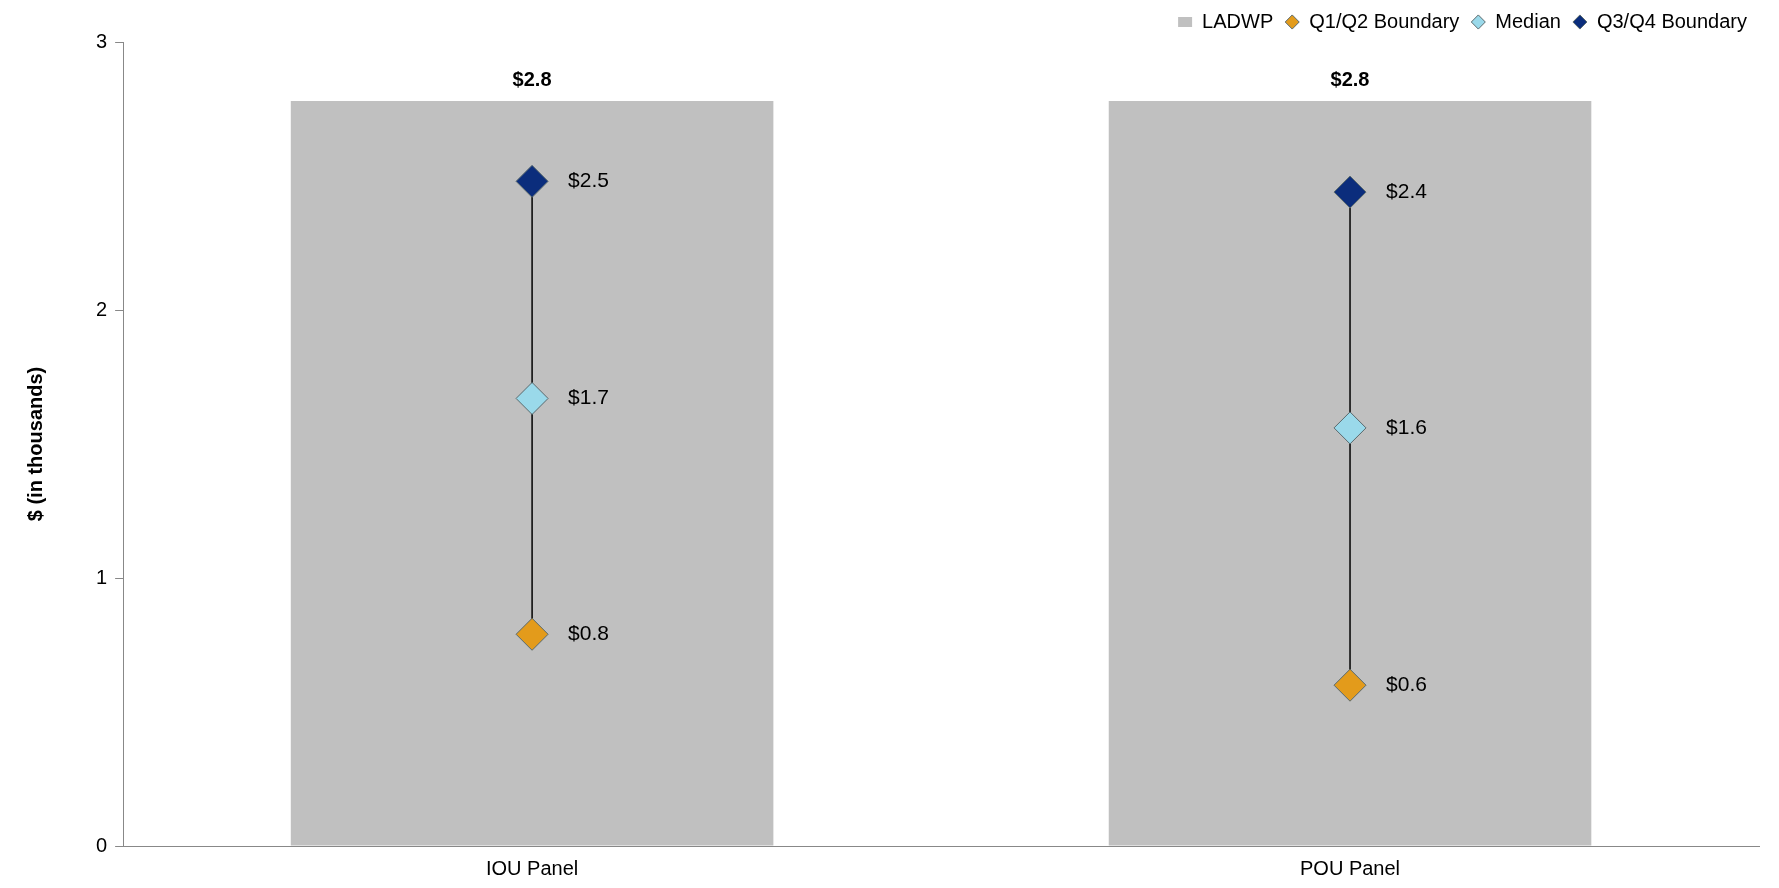 The image size is (1779, 888). I want to click on data-label: $1.6, so click(1406, 426).